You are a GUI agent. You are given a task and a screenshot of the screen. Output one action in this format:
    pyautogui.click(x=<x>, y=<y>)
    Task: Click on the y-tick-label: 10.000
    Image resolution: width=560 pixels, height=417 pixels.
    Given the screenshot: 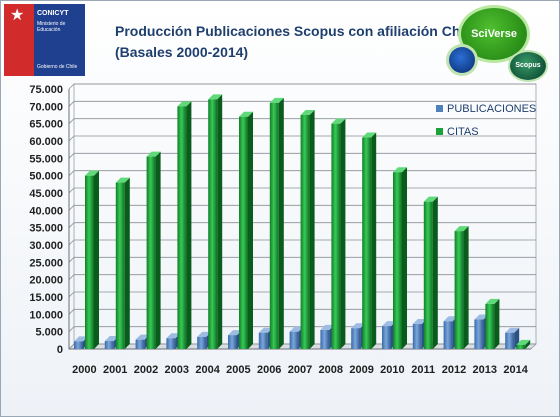 What is the action you would take?
    pyautogui.click(x=46, y=315)
    